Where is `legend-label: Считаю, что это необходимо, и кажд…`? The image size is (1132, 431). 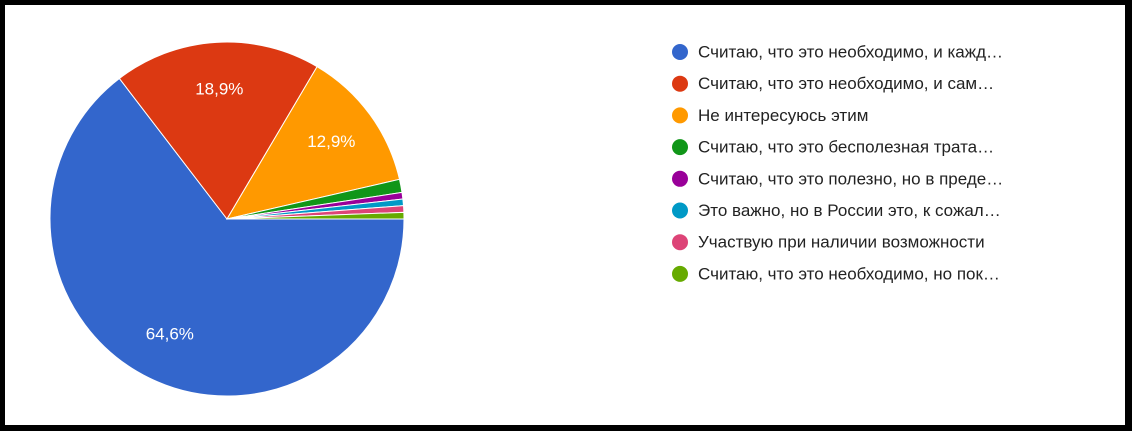 legend-label: Считаю, что это необходимо, и кажд… is located at coordinates (850, 51).